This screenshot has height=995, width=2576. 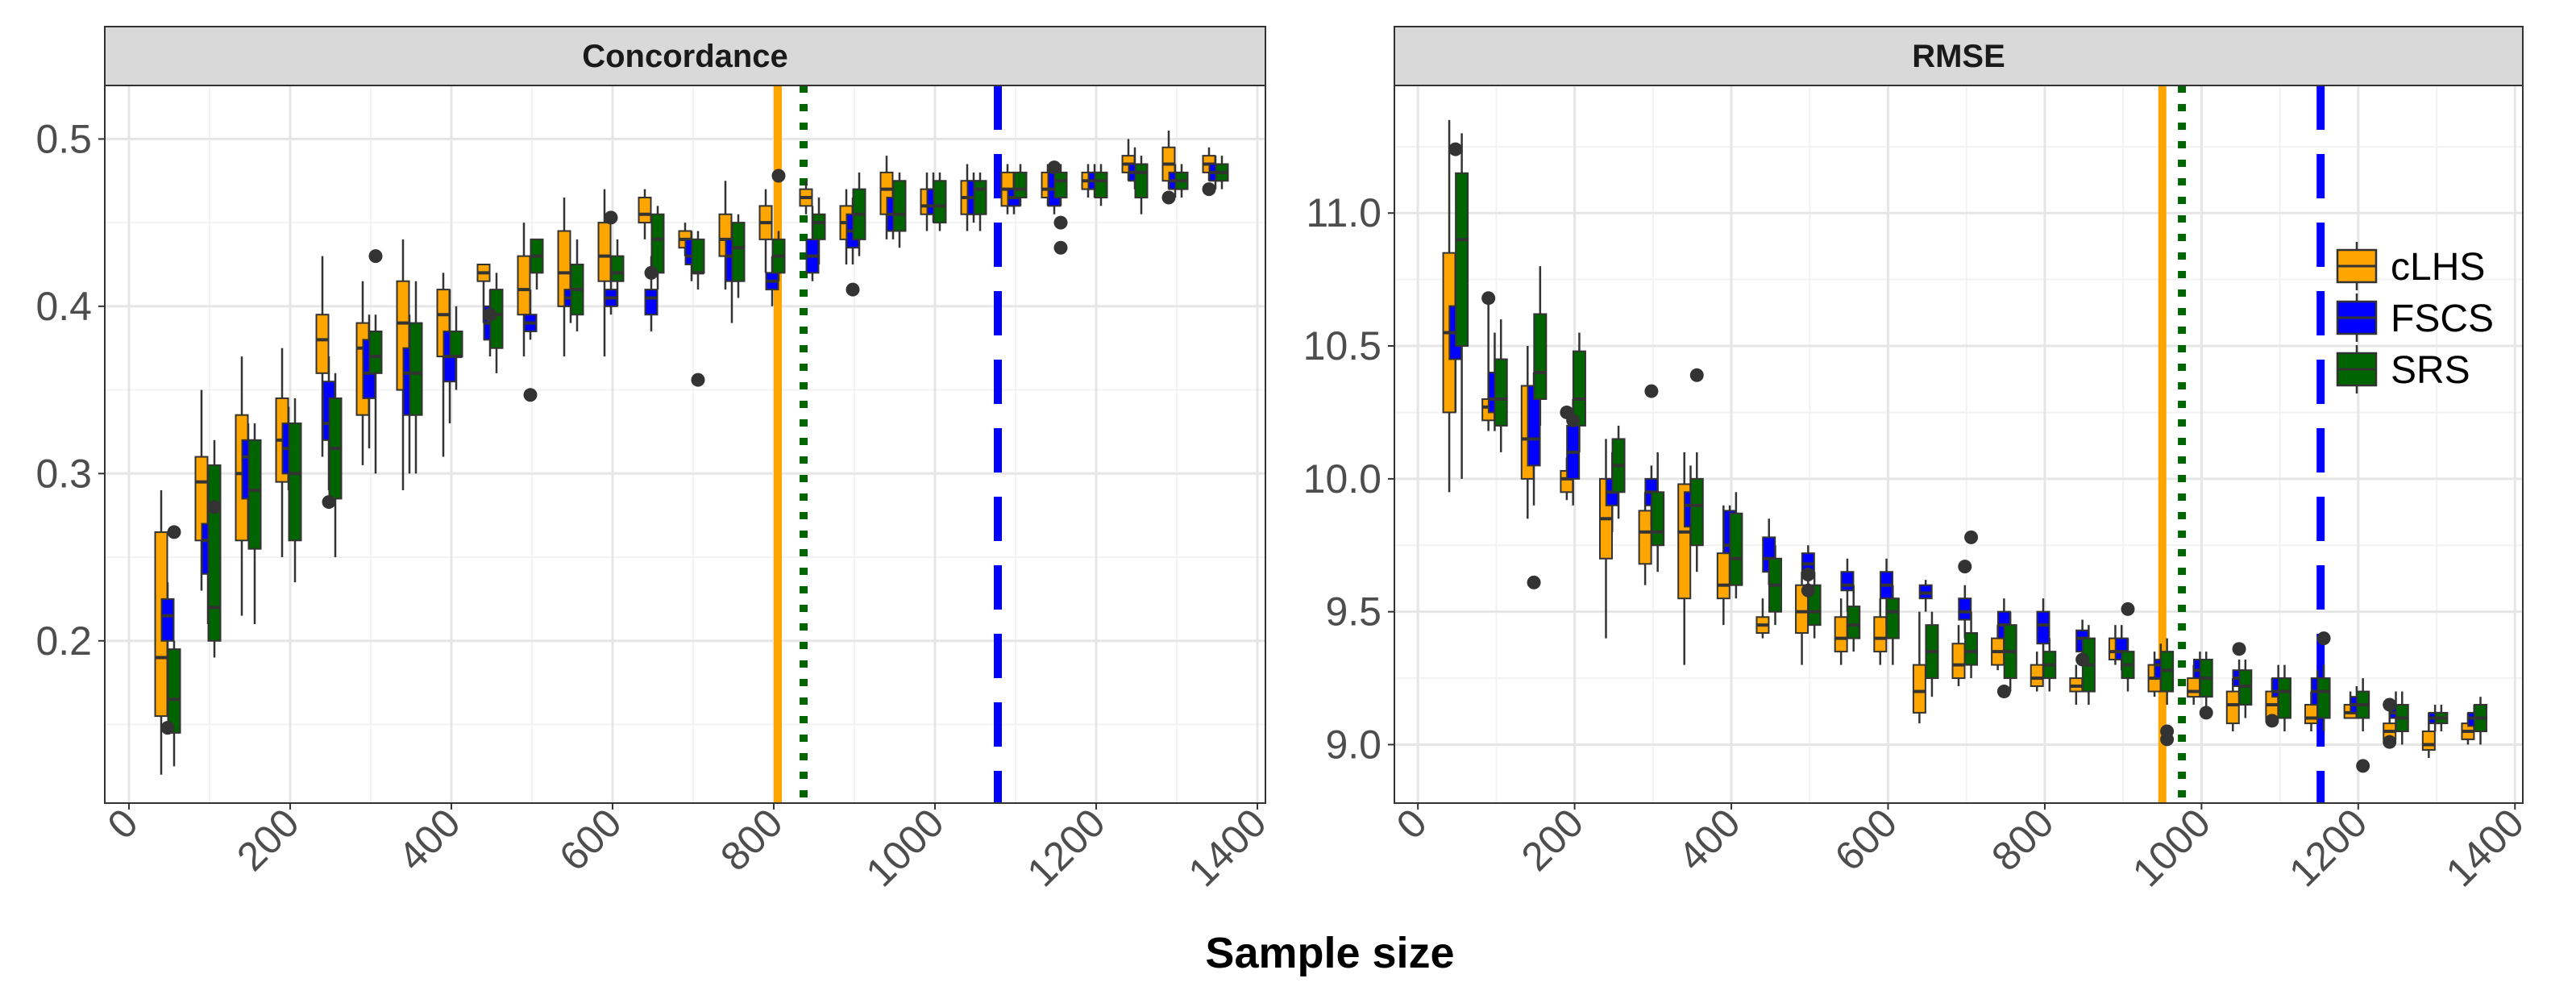 What do you see at coordinates (63, 306) in the screenshot?
I see `y-tick-label: 0.4` at bounding box center [63, 306].